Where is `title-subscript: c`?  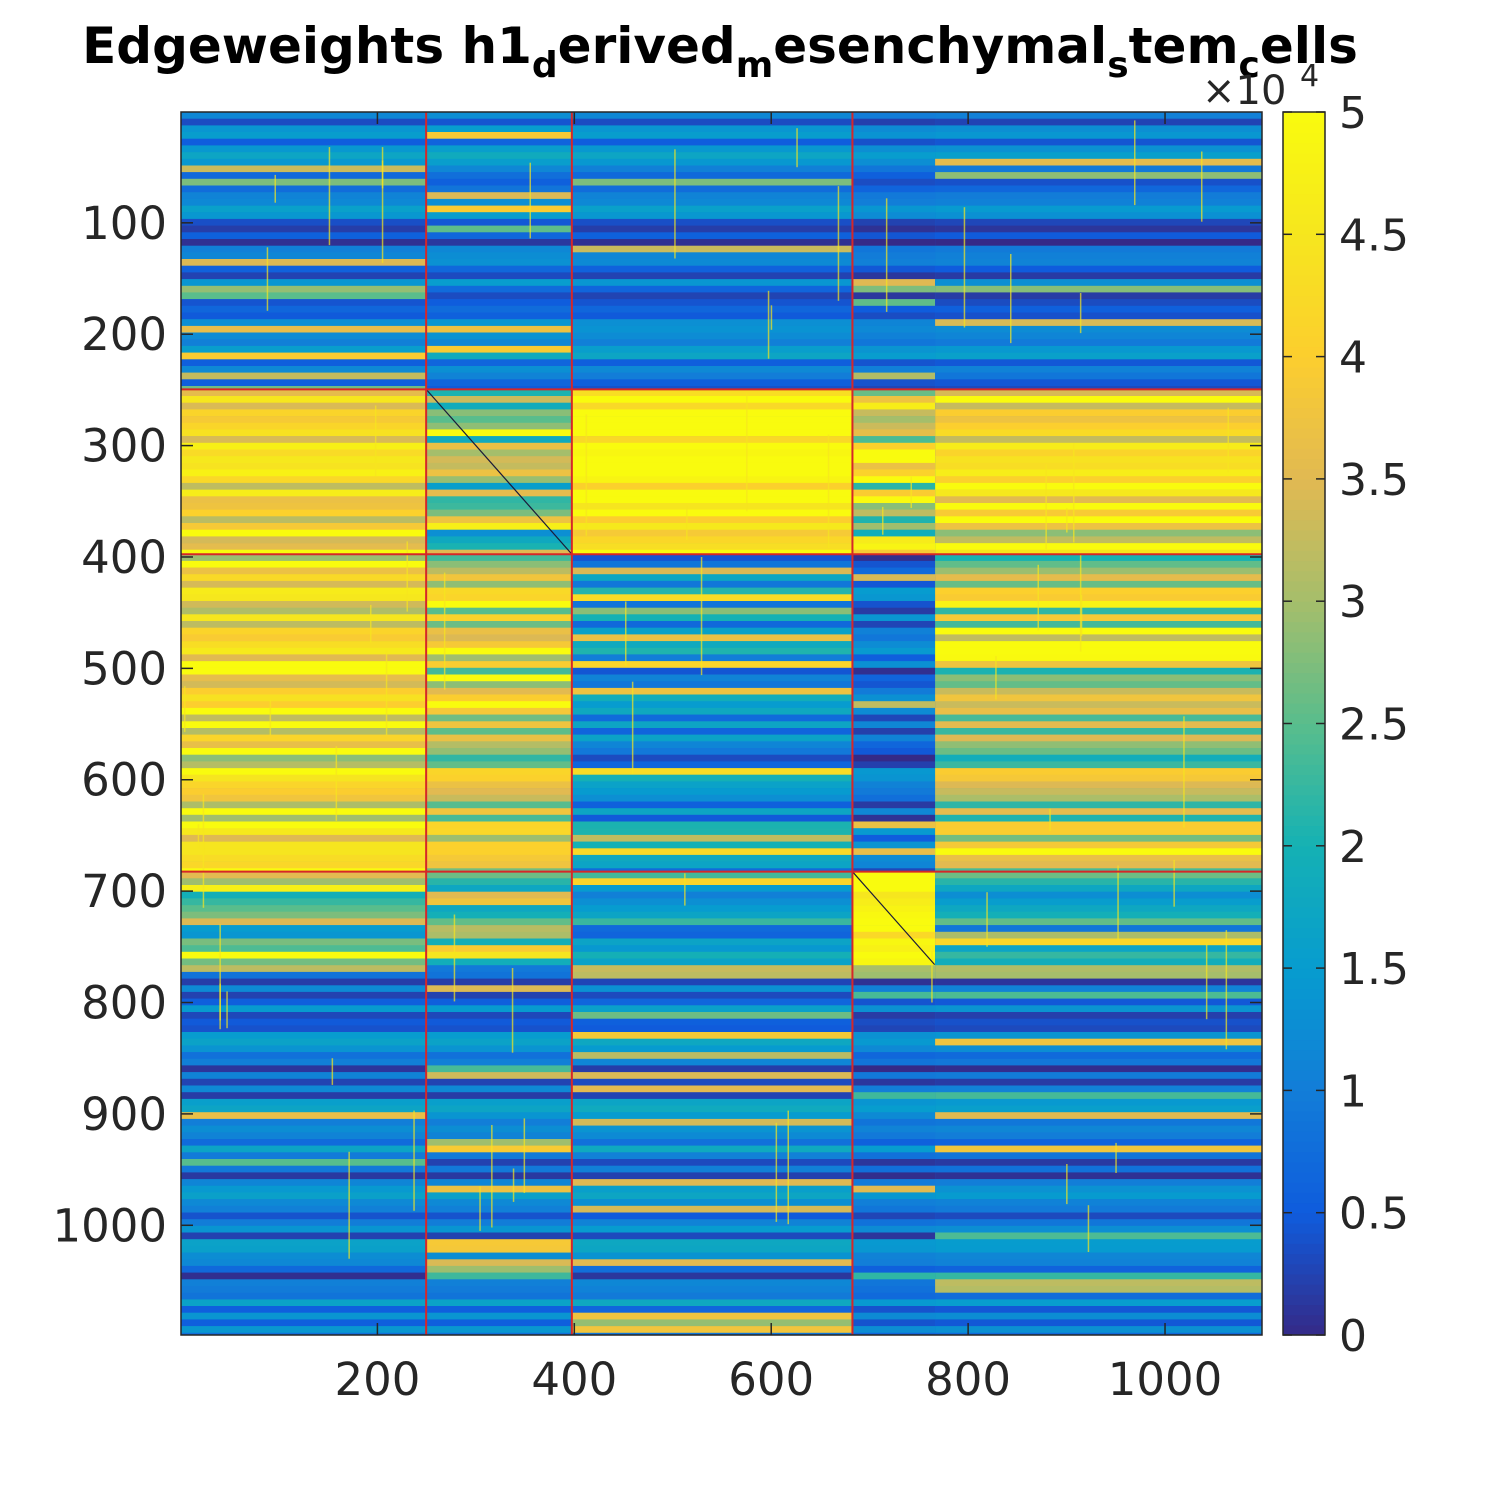 title-subscript: c is located at coordinates (1249, 65).